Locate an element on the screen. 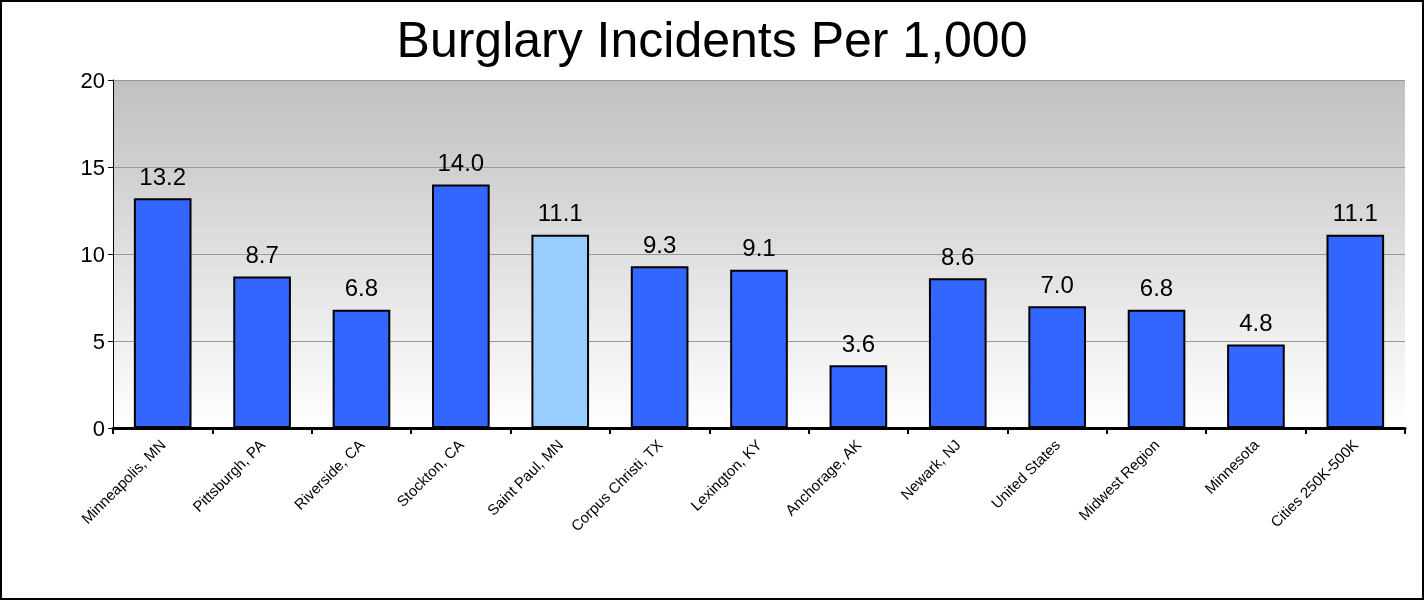  data-label: 13.2 is located at coordinates (163, 176).